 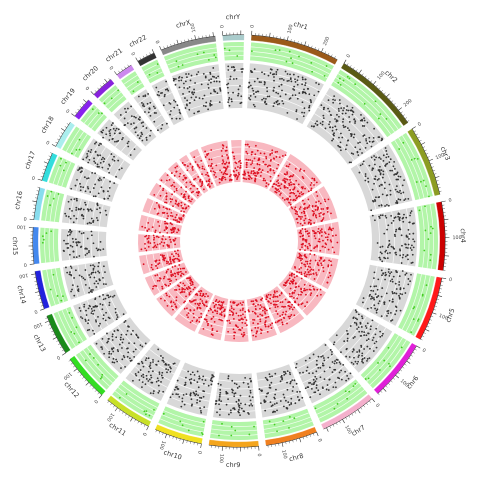 What do you see at coordinates (94, 369) in the screenshot?
I see `gridline-chr12` at bounding box center [94, 369].